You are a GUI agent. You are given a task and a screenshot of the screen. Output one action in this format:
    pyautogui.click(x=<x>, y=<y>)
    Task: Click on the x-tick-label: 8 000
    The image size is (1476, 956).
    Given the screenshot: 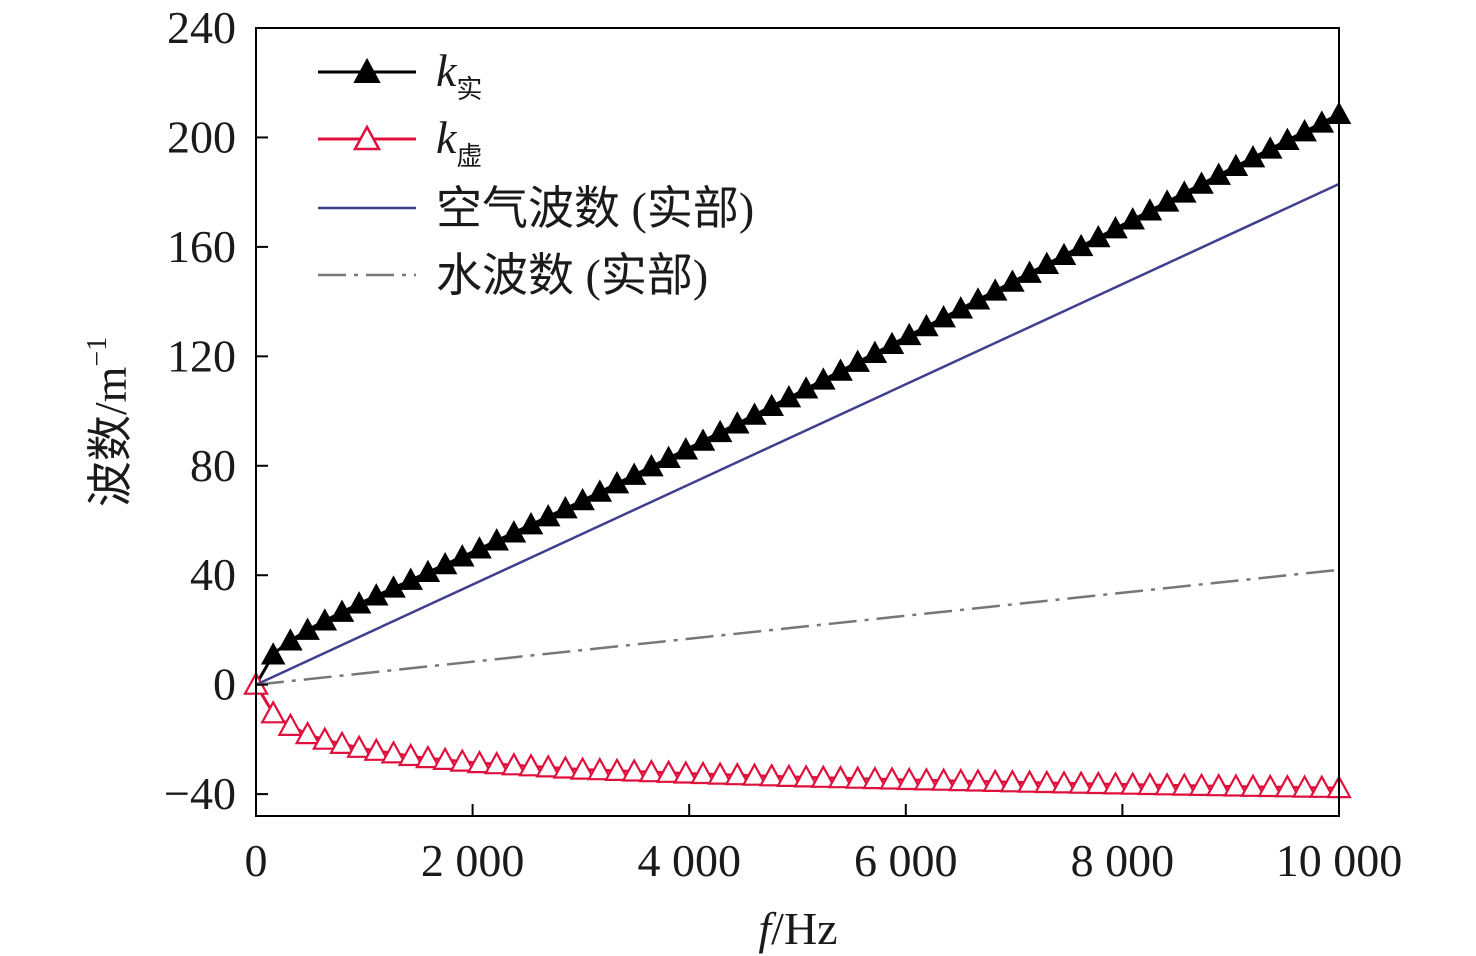 What is the action you would take?
    pyautogui.click(x=1123, y=860)
    